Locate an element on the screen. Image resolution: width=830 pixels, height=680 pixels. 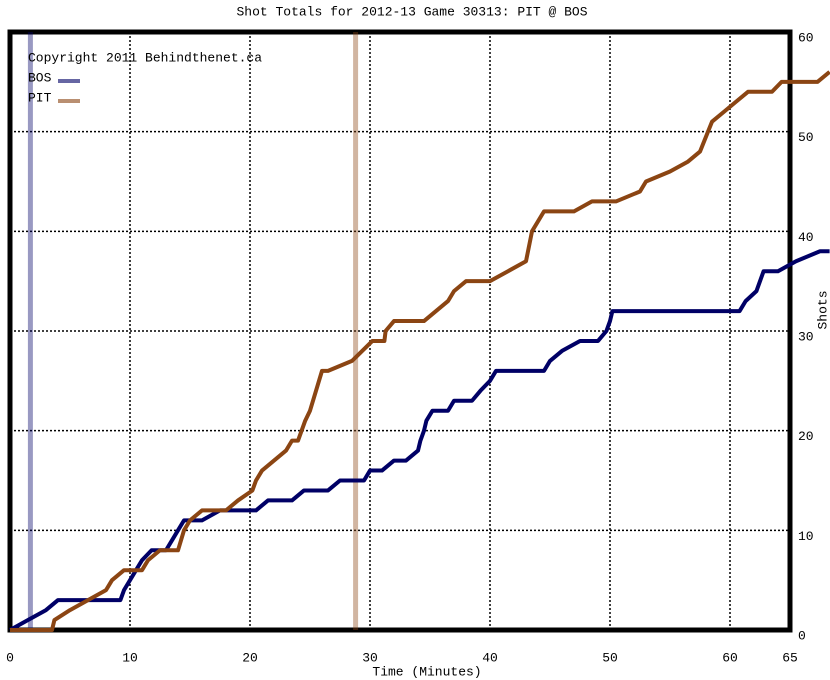
legend-label: BOS is located at coordinates (40, 77).